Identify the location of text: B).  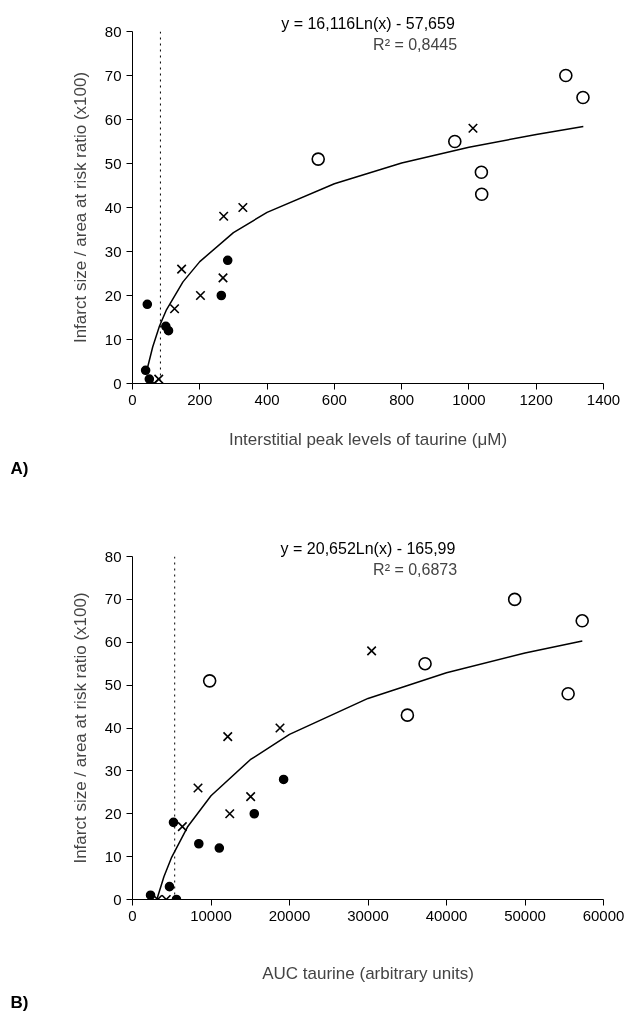
(19, 1002).